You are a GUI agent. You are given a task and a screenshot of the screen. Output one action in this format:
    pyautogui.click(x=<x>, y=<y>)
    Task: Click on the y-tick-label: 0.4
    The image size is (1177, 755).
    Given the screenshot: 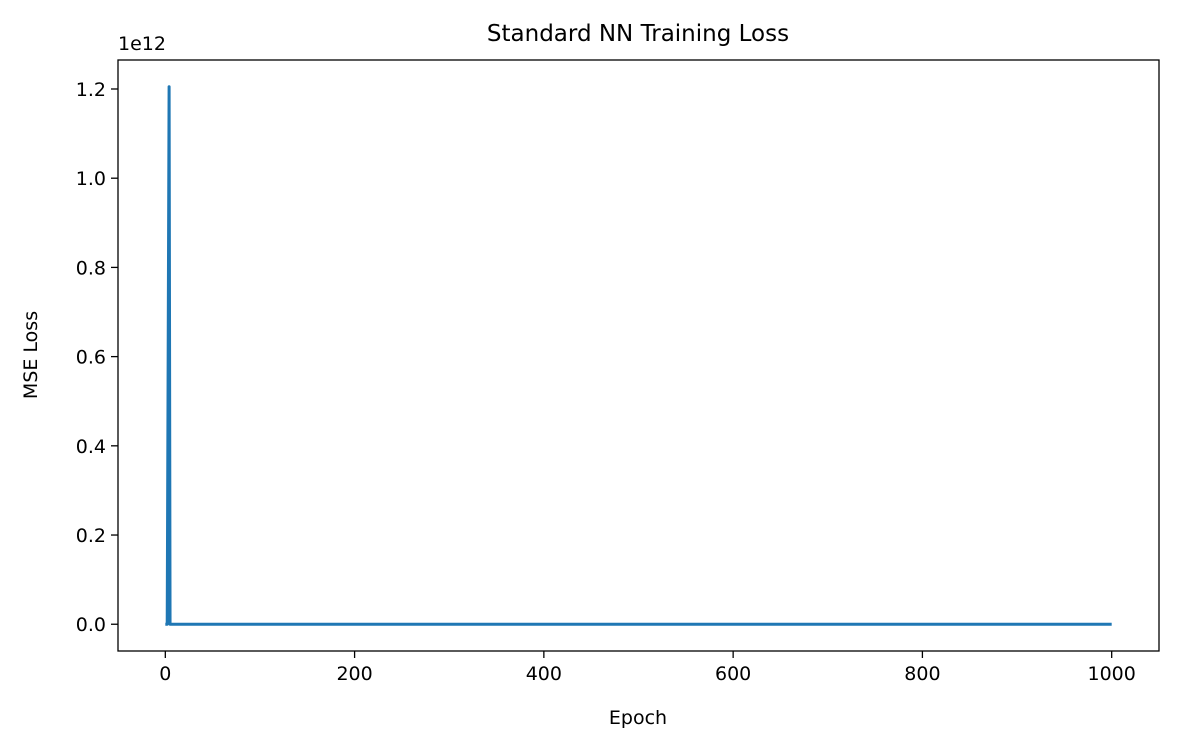 What is the action you would take?
    pyautogui.click(x=91, y=447)
    